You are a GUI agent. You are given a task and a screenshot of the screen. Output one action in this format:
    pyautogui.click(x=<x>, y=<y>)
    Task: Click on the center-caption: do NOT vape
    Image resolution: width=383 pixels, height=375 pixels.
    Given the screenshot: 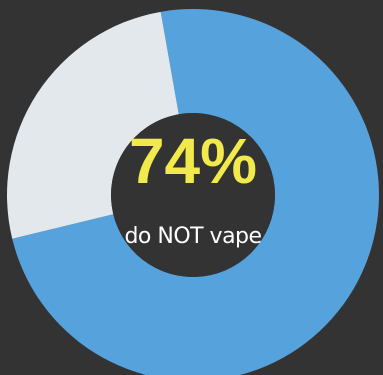 What is the action you would take?
    pyautogui.click(x=192, y=236)
    